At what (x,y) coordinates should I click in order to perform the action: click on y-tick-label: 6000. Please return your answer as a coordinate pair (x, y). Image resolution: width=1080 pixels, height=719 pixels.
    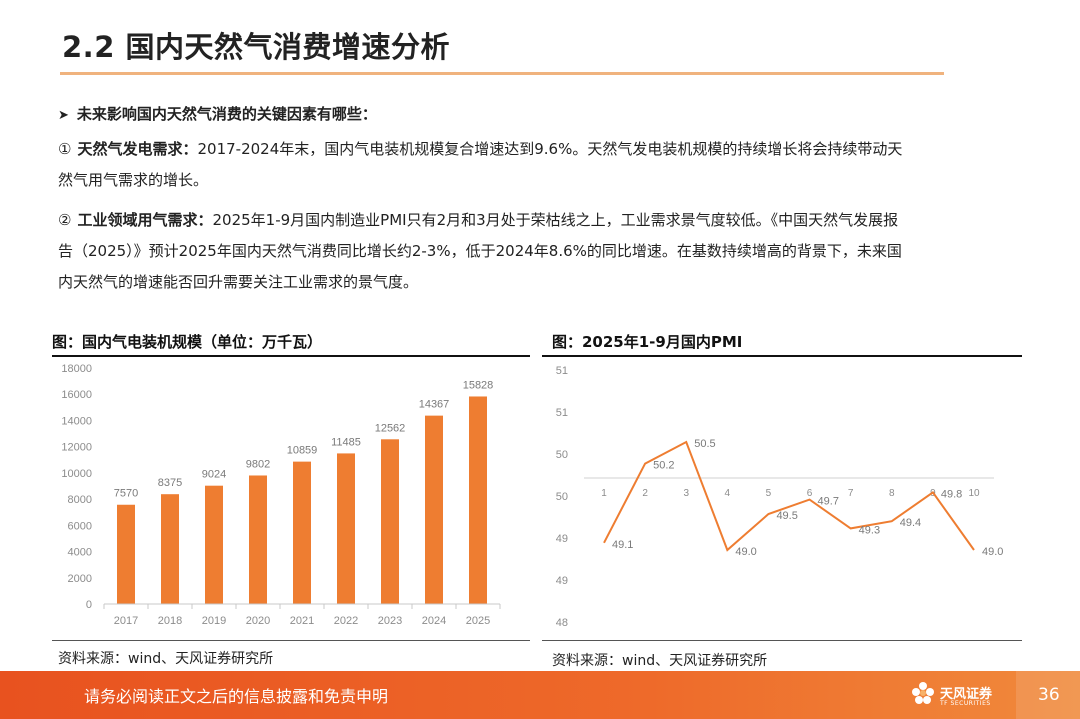
    Looking at the image, I should click on (80, 526).